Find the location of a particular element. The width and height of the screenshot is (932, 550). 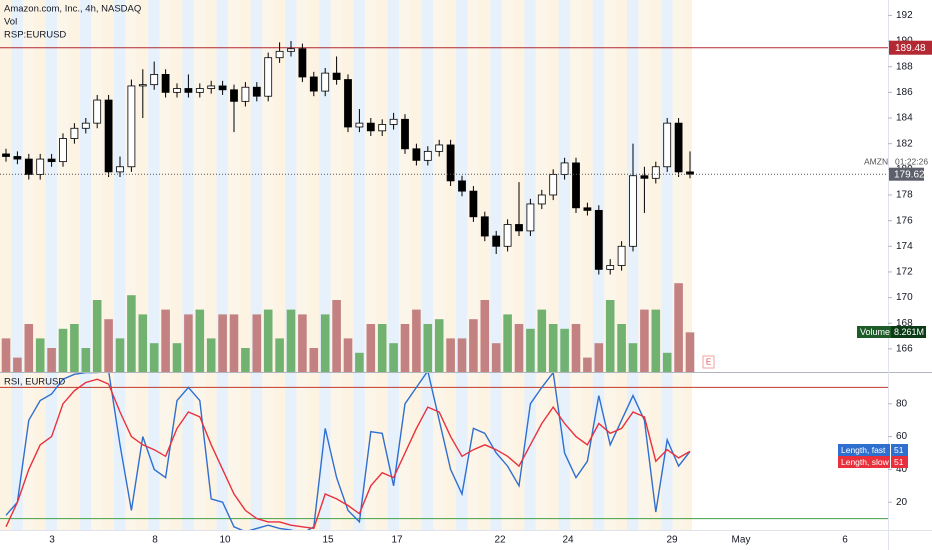

x-tick-label: May is located at coordinates (741, 540).